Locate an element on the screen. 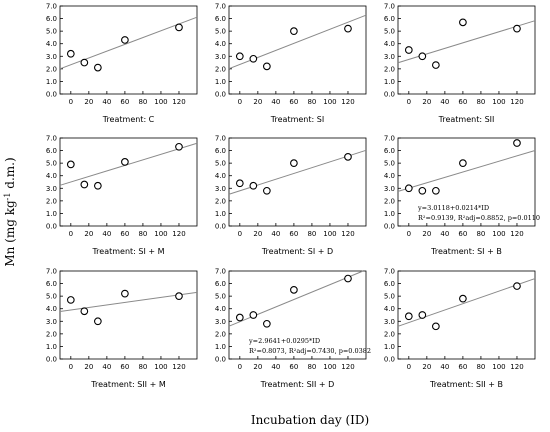 The width and height of the screenshot is (550, 432). panel-title: Treatment: C is located at coordinates (128, 119).